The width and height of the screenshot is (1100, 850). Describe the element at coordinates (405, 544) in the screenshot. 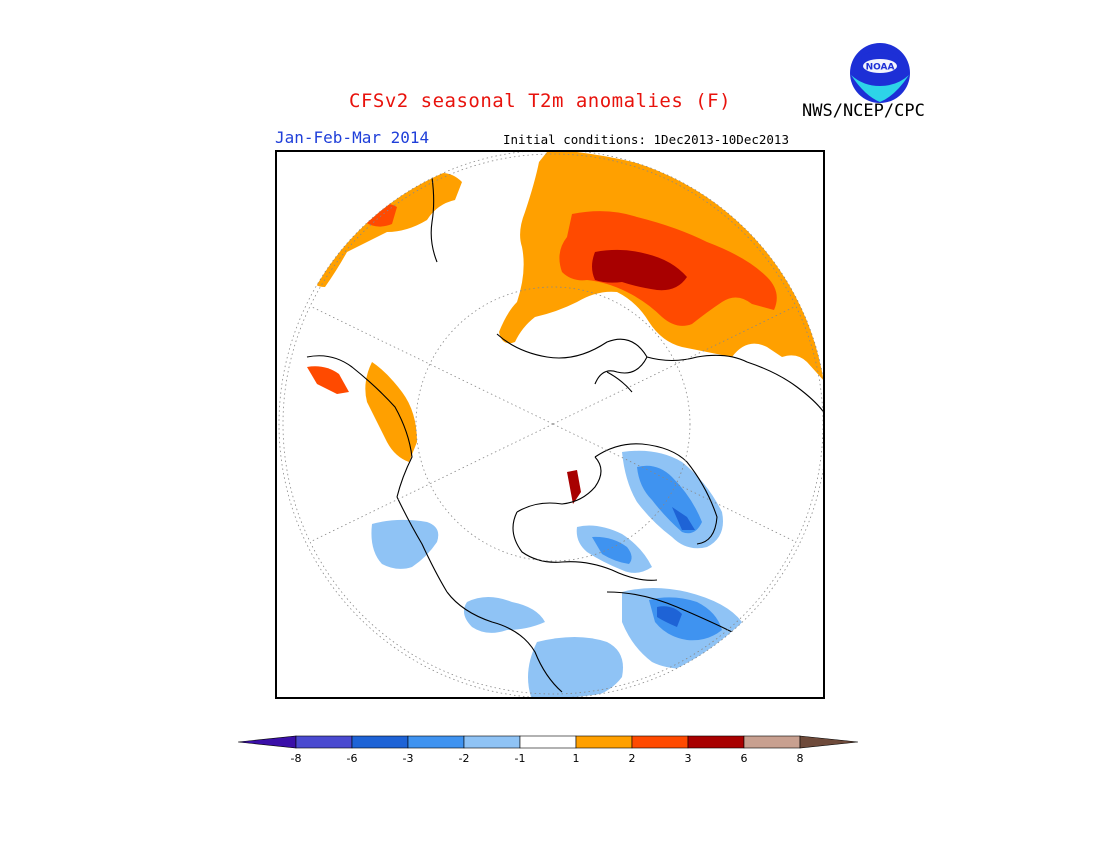

I see `anomaly-region-lightblue` at that location.